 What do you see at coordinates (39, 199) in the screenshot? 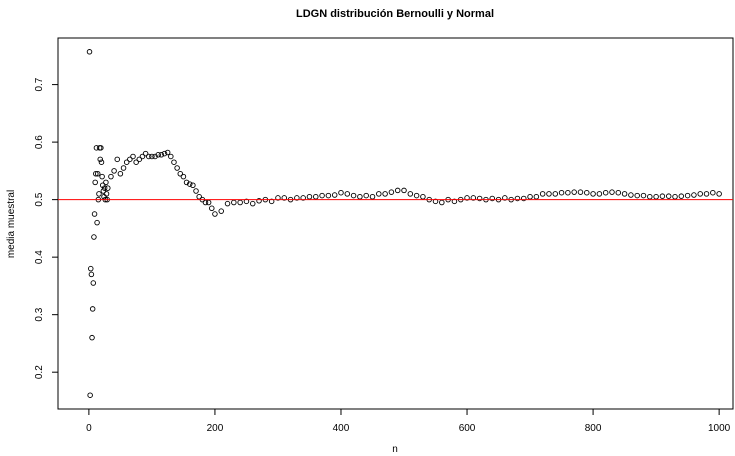
I see `y-tick-label: 0.5` at bounding box center [39, 199].